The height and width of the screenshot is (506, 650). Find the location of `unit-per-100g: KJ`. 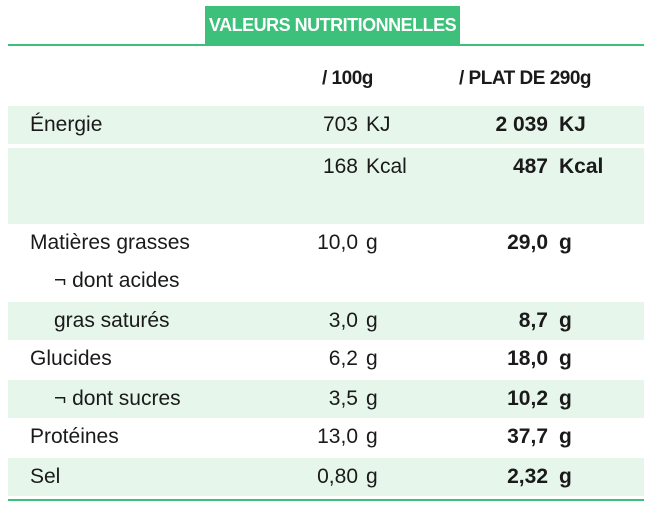

unit-per-100g: KJ is located at coordinates (378, 124).